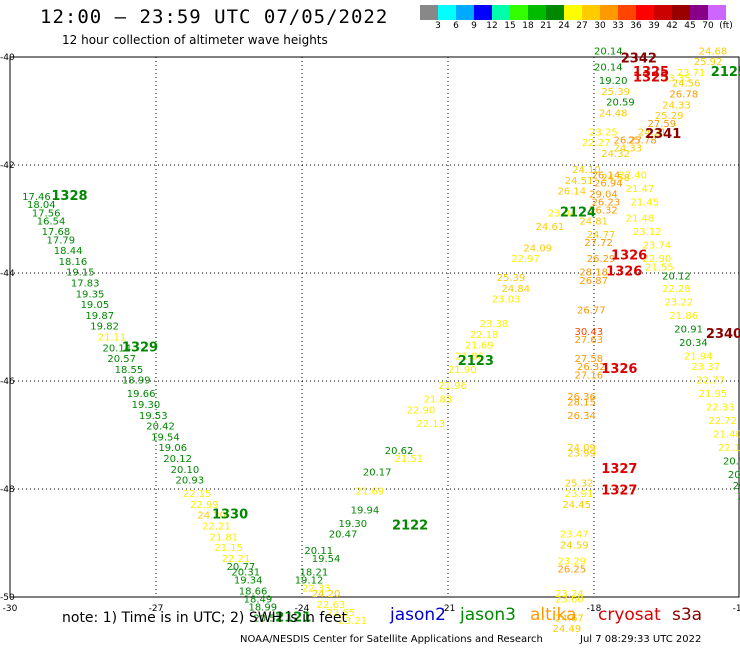  I want to click on color-scale-label: 27, so click(582, 26).